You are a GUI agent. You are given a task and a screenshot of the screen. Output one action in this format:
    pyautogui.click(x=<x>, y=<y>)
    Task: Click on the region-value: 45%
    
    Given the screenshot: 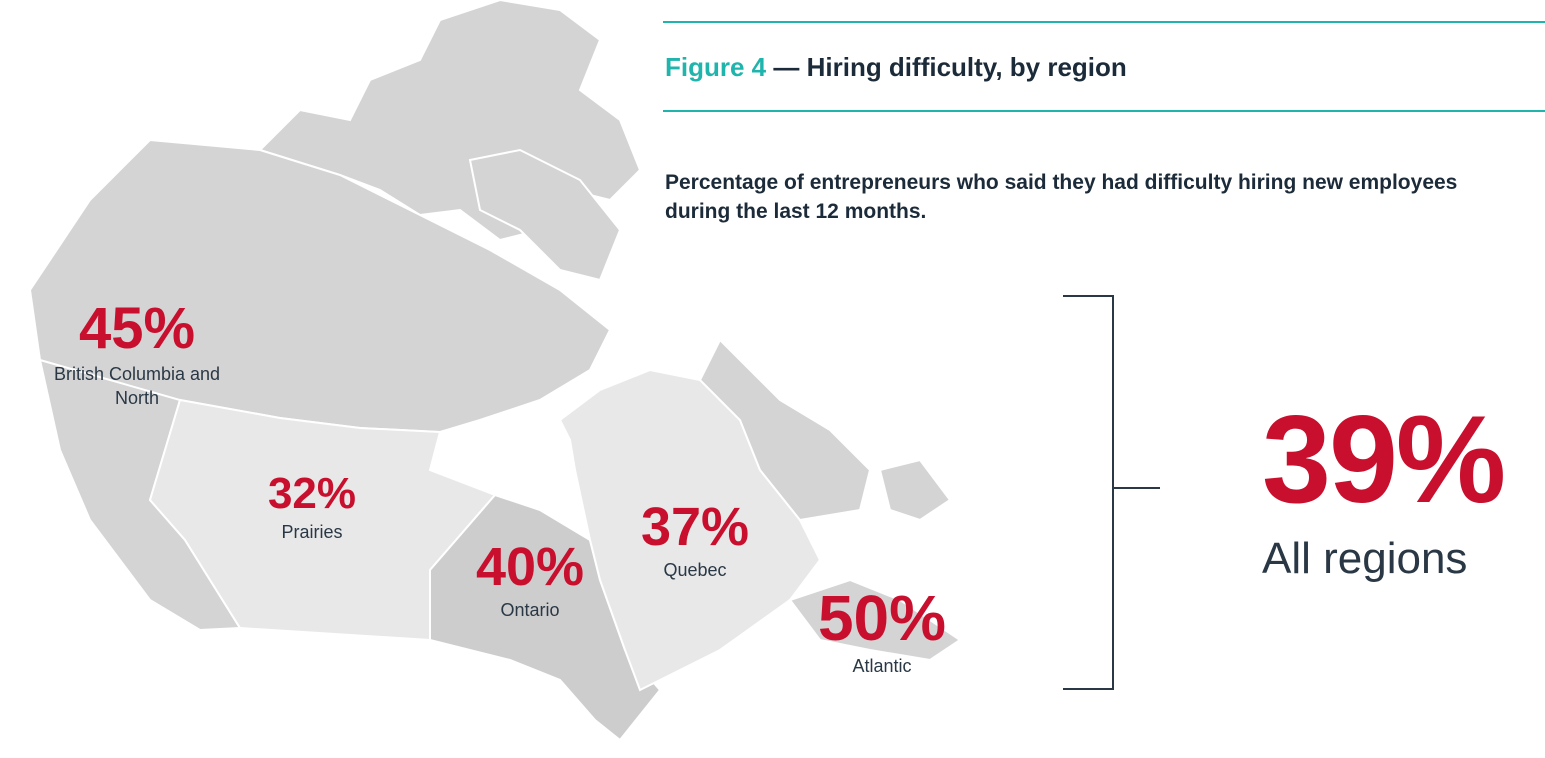 What is the action you would take?
    pyautogui.click(x=137, y=328)
    